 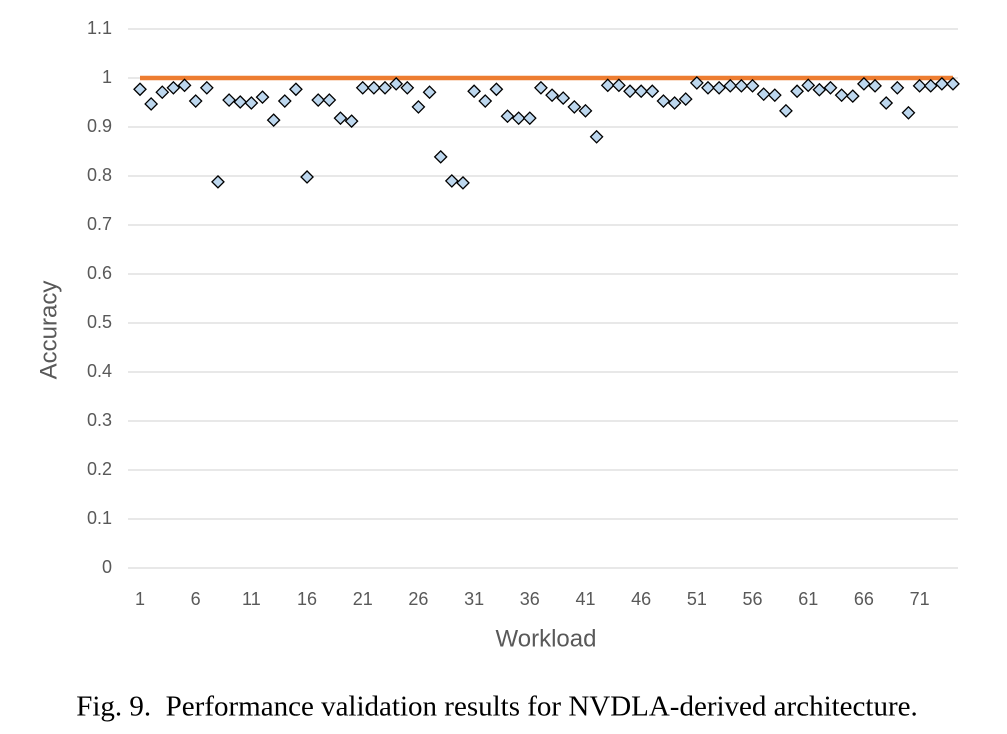 I want to click on x-tick-label: 36, so click(x=530, y=599).